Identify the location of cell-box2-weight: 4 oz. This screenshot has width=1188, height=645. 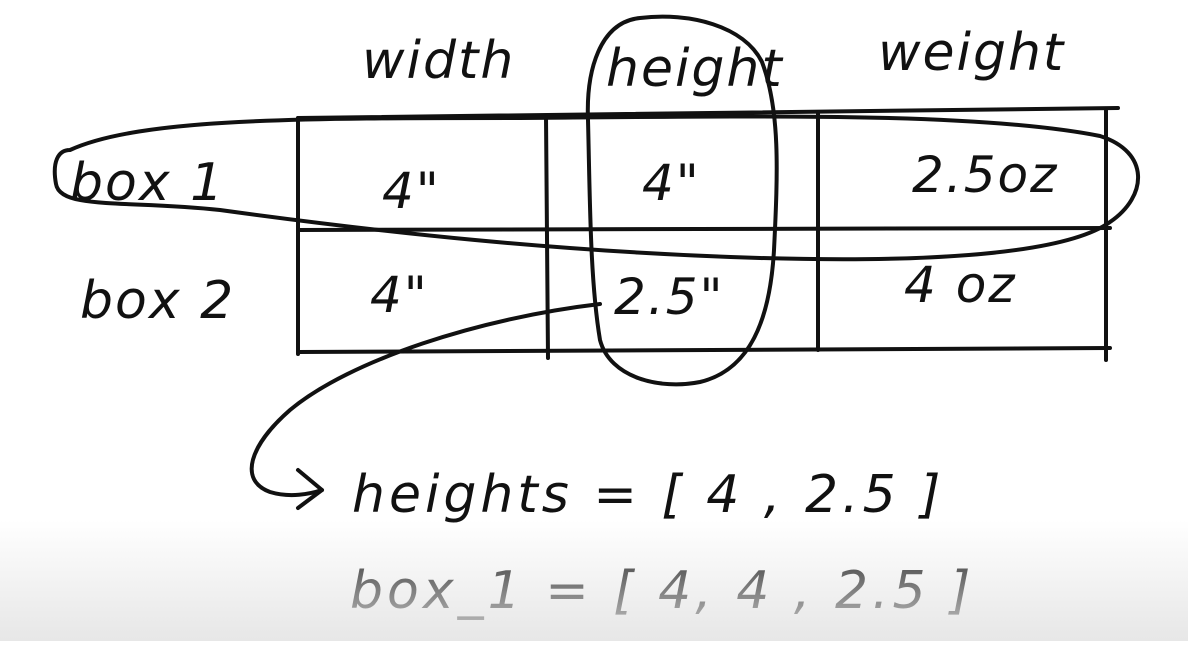
(960, 285).